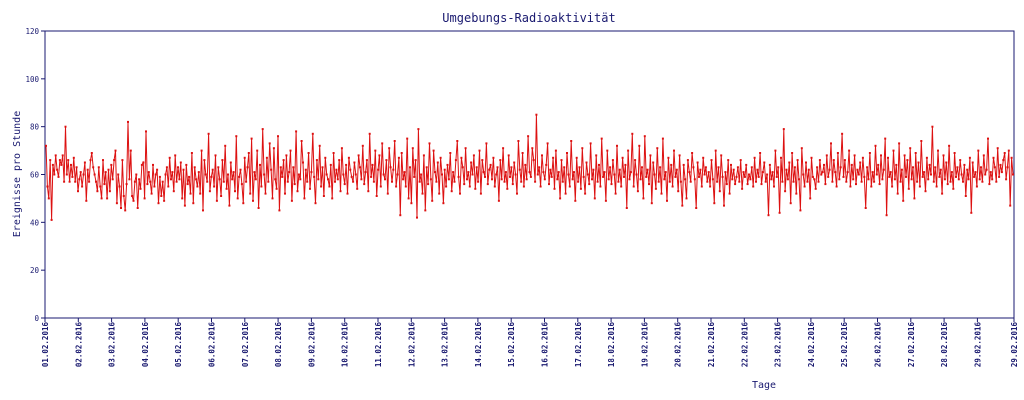 The height and width of the screenshot is (400, 1024). What do you see at coordinates (311, 345) in the screenshot?
I see `x-tick-label: 09.02.2016` at bounding box center [311, 345].